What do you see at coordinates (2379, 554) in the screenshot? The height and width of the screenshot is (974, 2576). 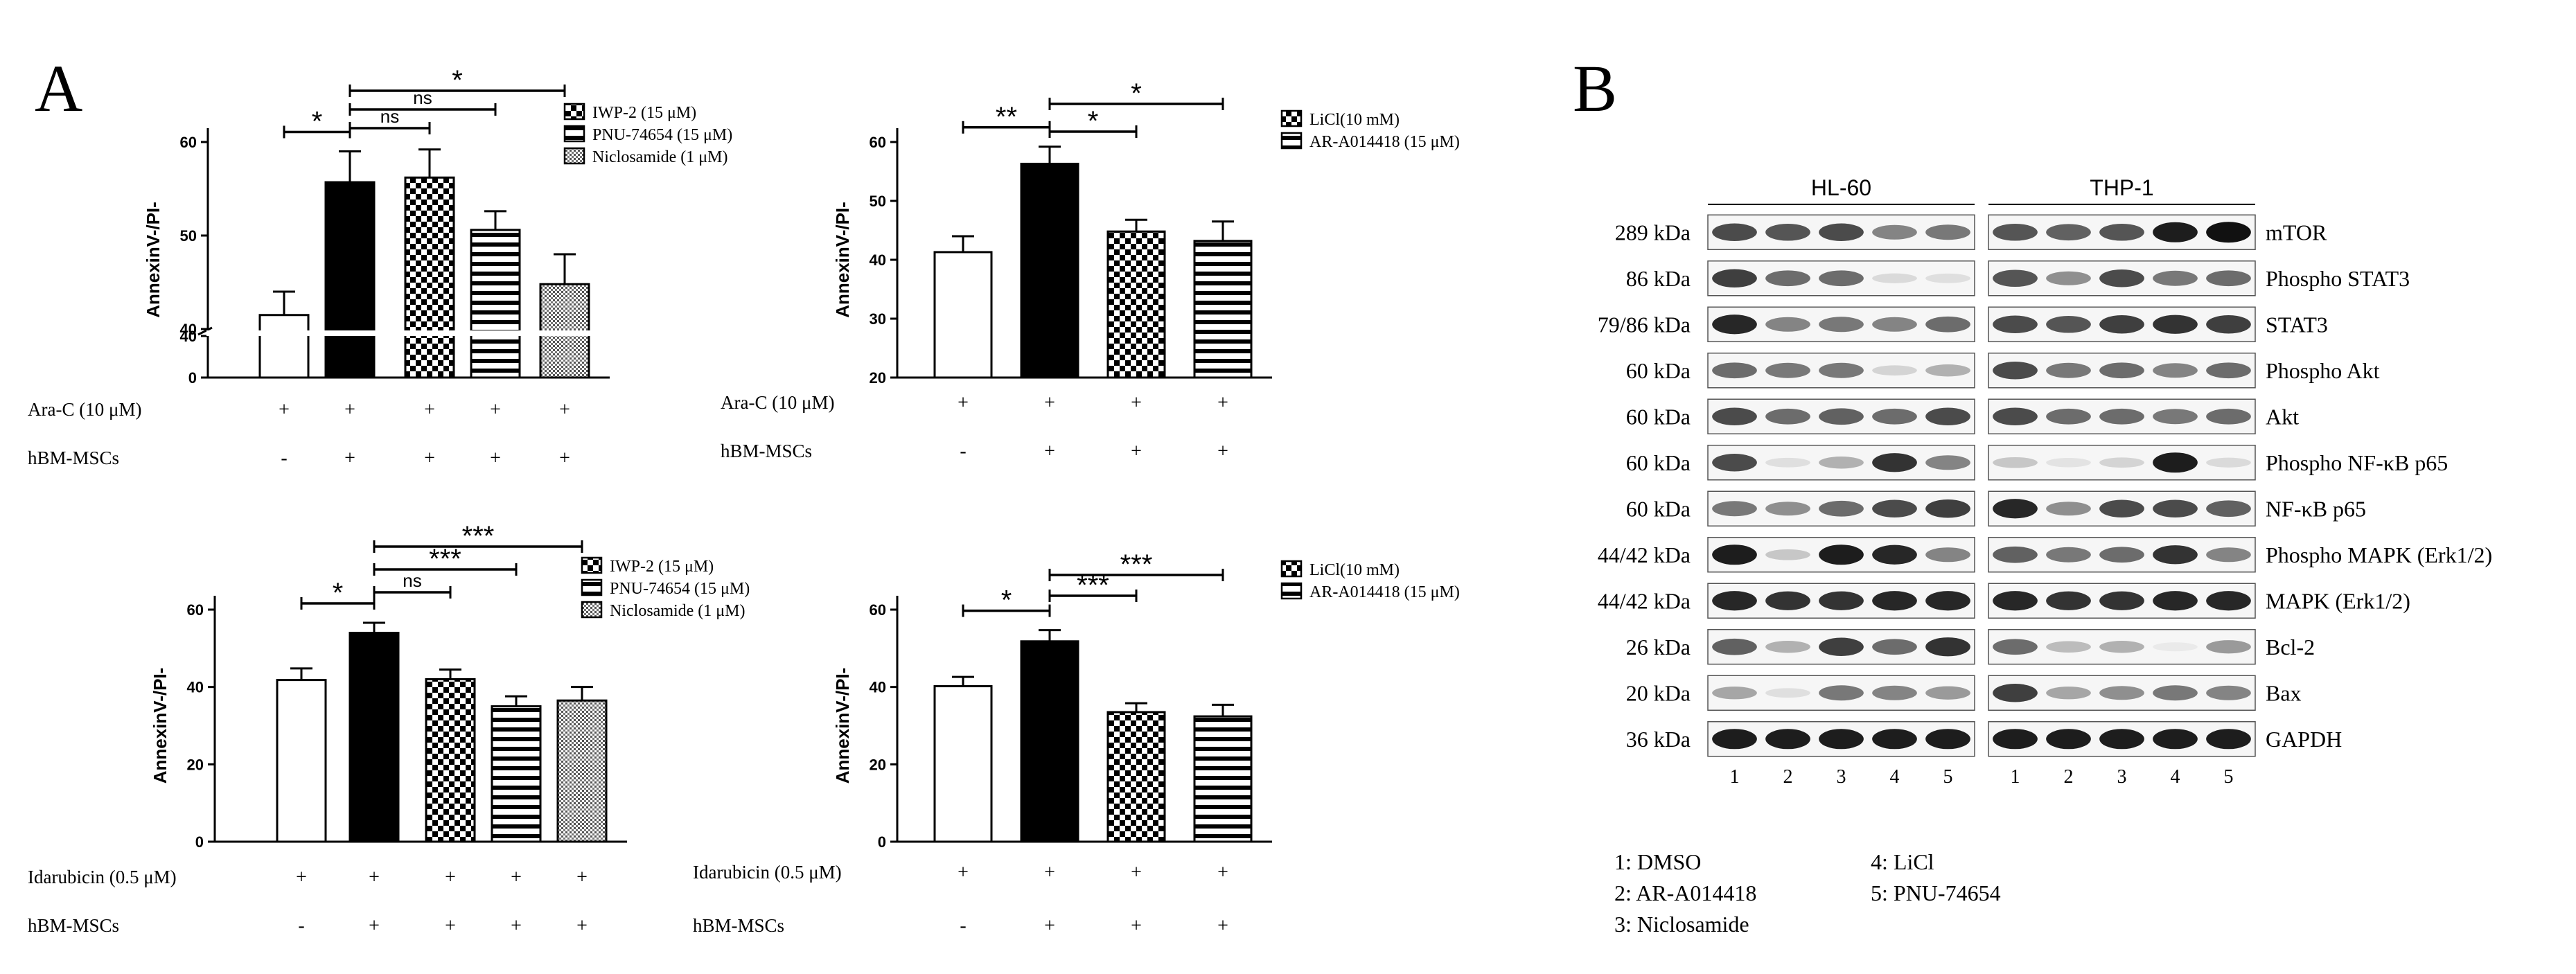 I see `protein-label: Phospho MAPK (Erk1/2)` at bounding box center [2379, 554].